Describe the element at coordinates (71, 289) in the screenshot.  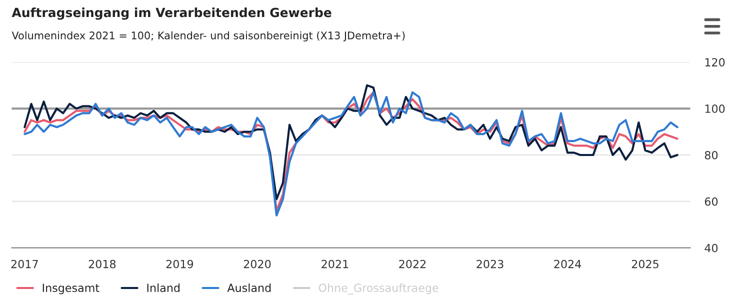
I see `legend-label: Insgesamt` at that location.